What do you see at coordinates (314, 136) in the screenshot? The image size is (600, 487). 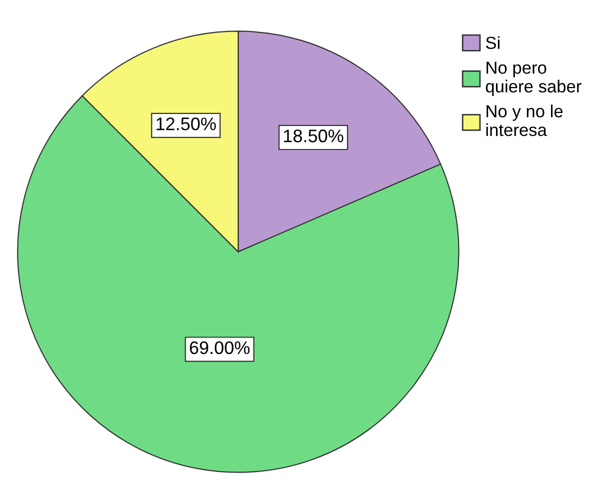 I see `data-label: 18.50%` at bounding box center [314, 136].